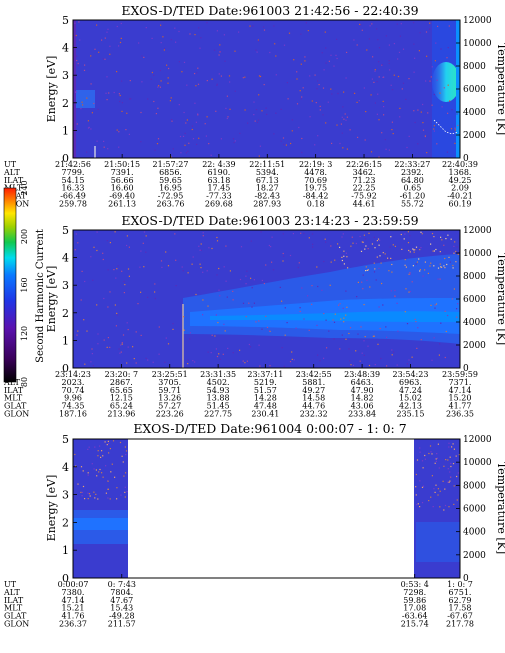  I want to click on orbit-cell: 42.13, so click(410, 406).